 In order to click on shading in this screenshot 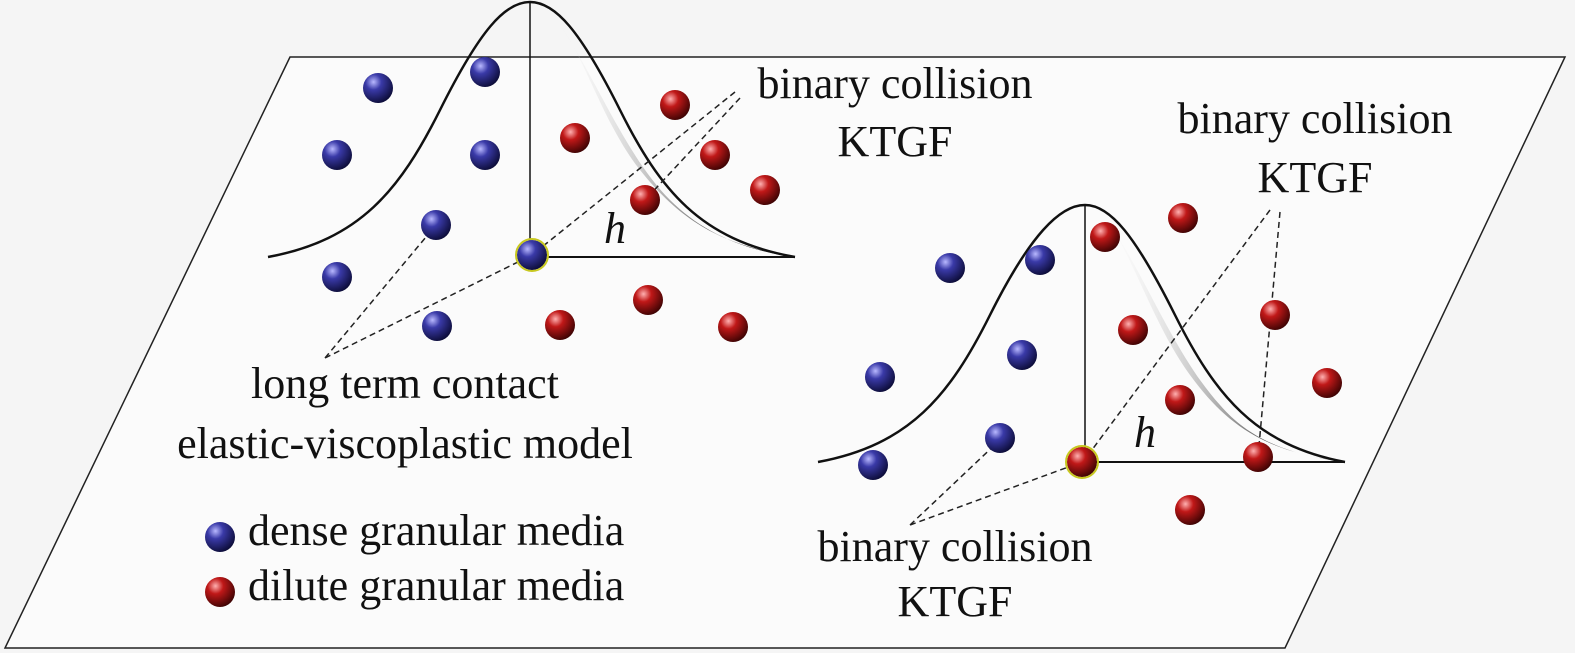, I will do `click(1222, 337)`.